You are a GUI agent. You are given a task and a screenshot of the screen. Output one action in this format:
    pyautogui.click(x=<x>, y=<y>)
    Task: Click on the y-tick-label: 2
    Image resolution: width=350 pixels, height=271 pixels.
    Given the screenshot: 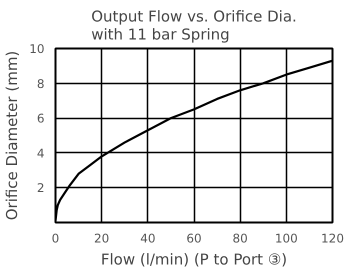 What is the action you would take?
    pyautogui.click(x=40, y=188)
    